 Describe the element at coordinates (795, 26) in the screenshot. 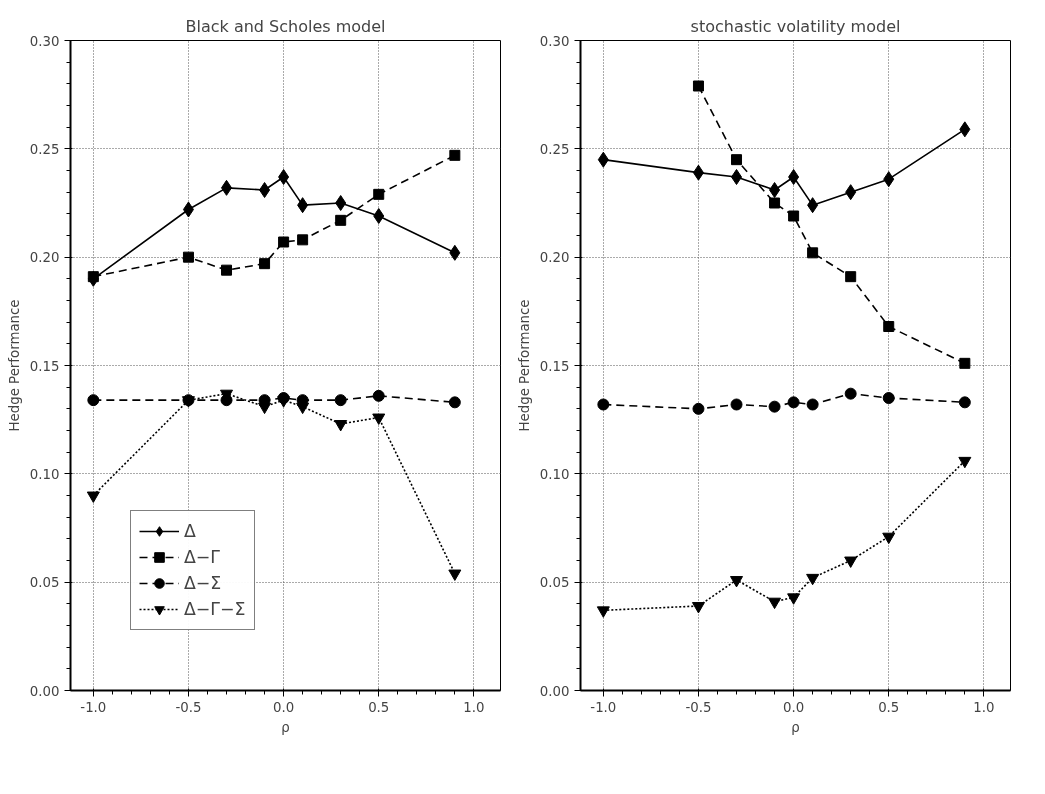

I see `chart-title: stochastic volatility model` at that location.